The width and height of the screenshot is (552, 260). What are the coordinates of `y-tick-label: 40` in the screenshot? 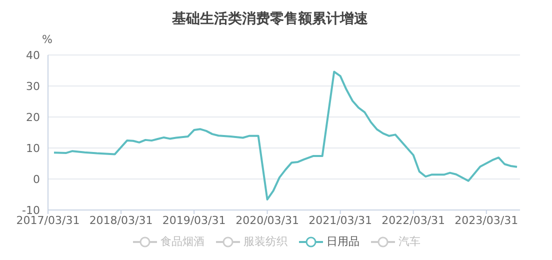 It's located at (33, 55).